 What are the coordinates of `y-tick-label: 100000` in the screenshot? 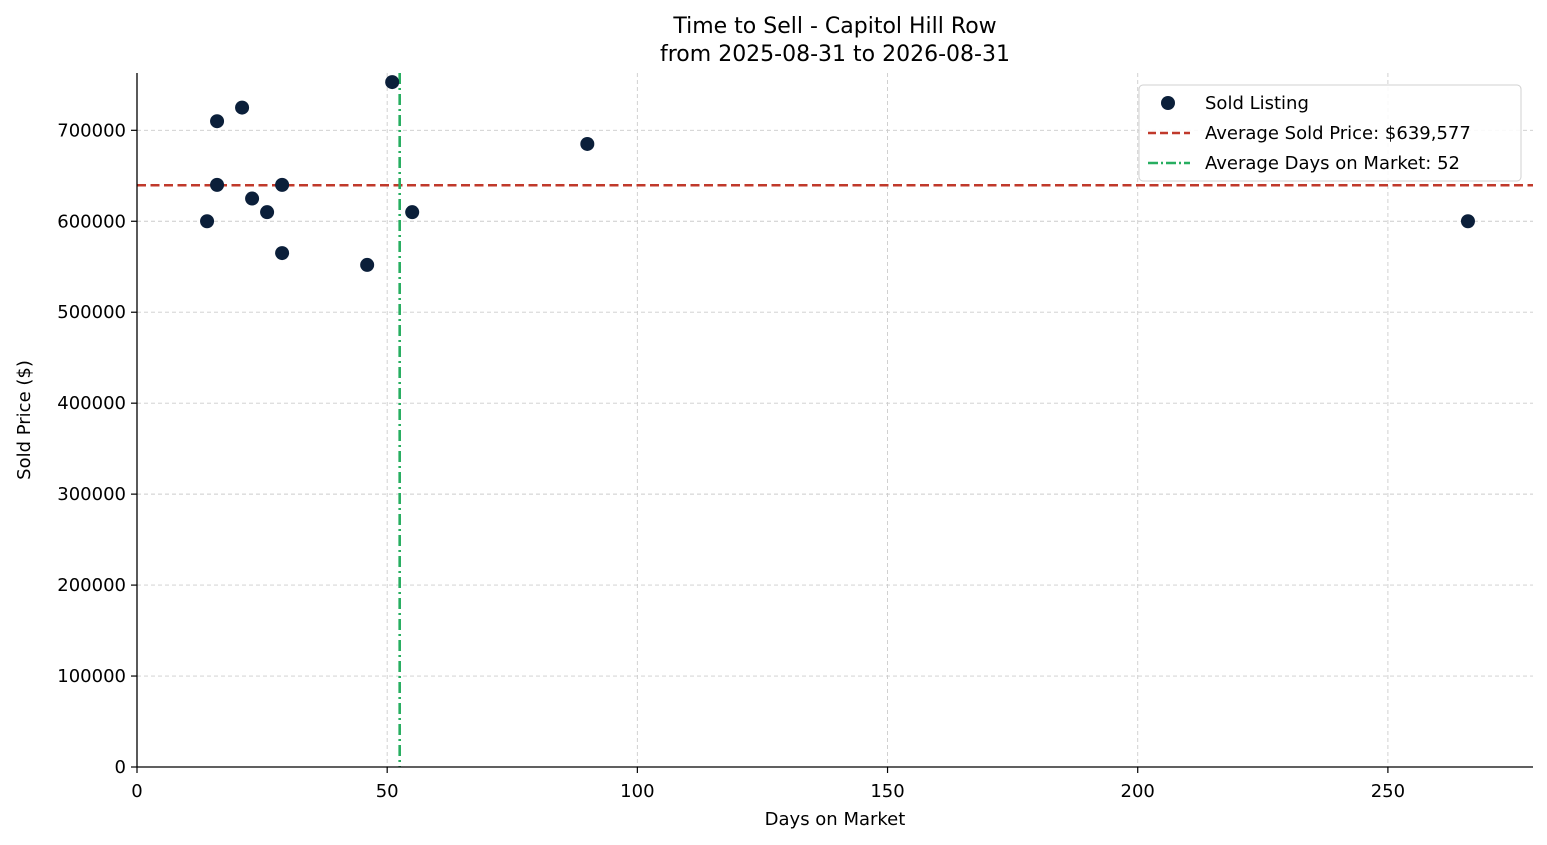 It's located at (91, 676).